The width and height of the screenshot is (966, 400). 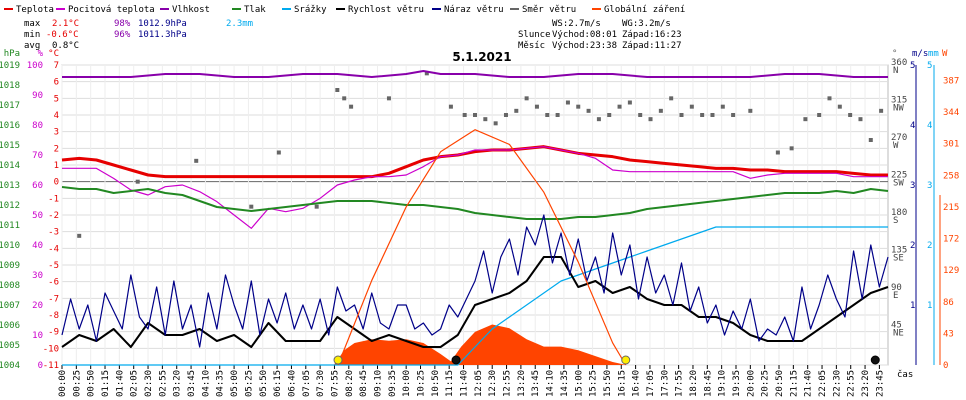 I want to click on axis-tick-mm: 5, so click(x=929, y=66).